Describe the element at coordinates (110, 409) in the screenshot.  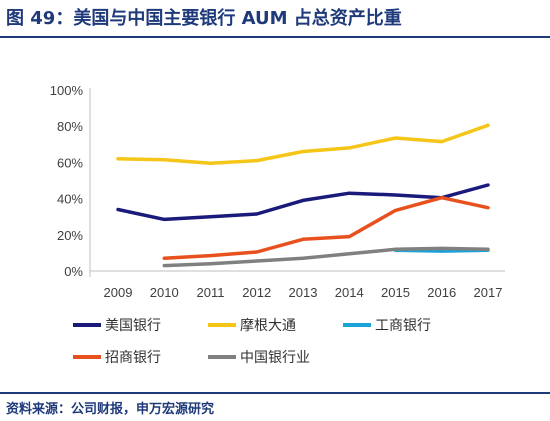
I see `source-note: 资料来源：公司财报，申万宏源研究` at that location.